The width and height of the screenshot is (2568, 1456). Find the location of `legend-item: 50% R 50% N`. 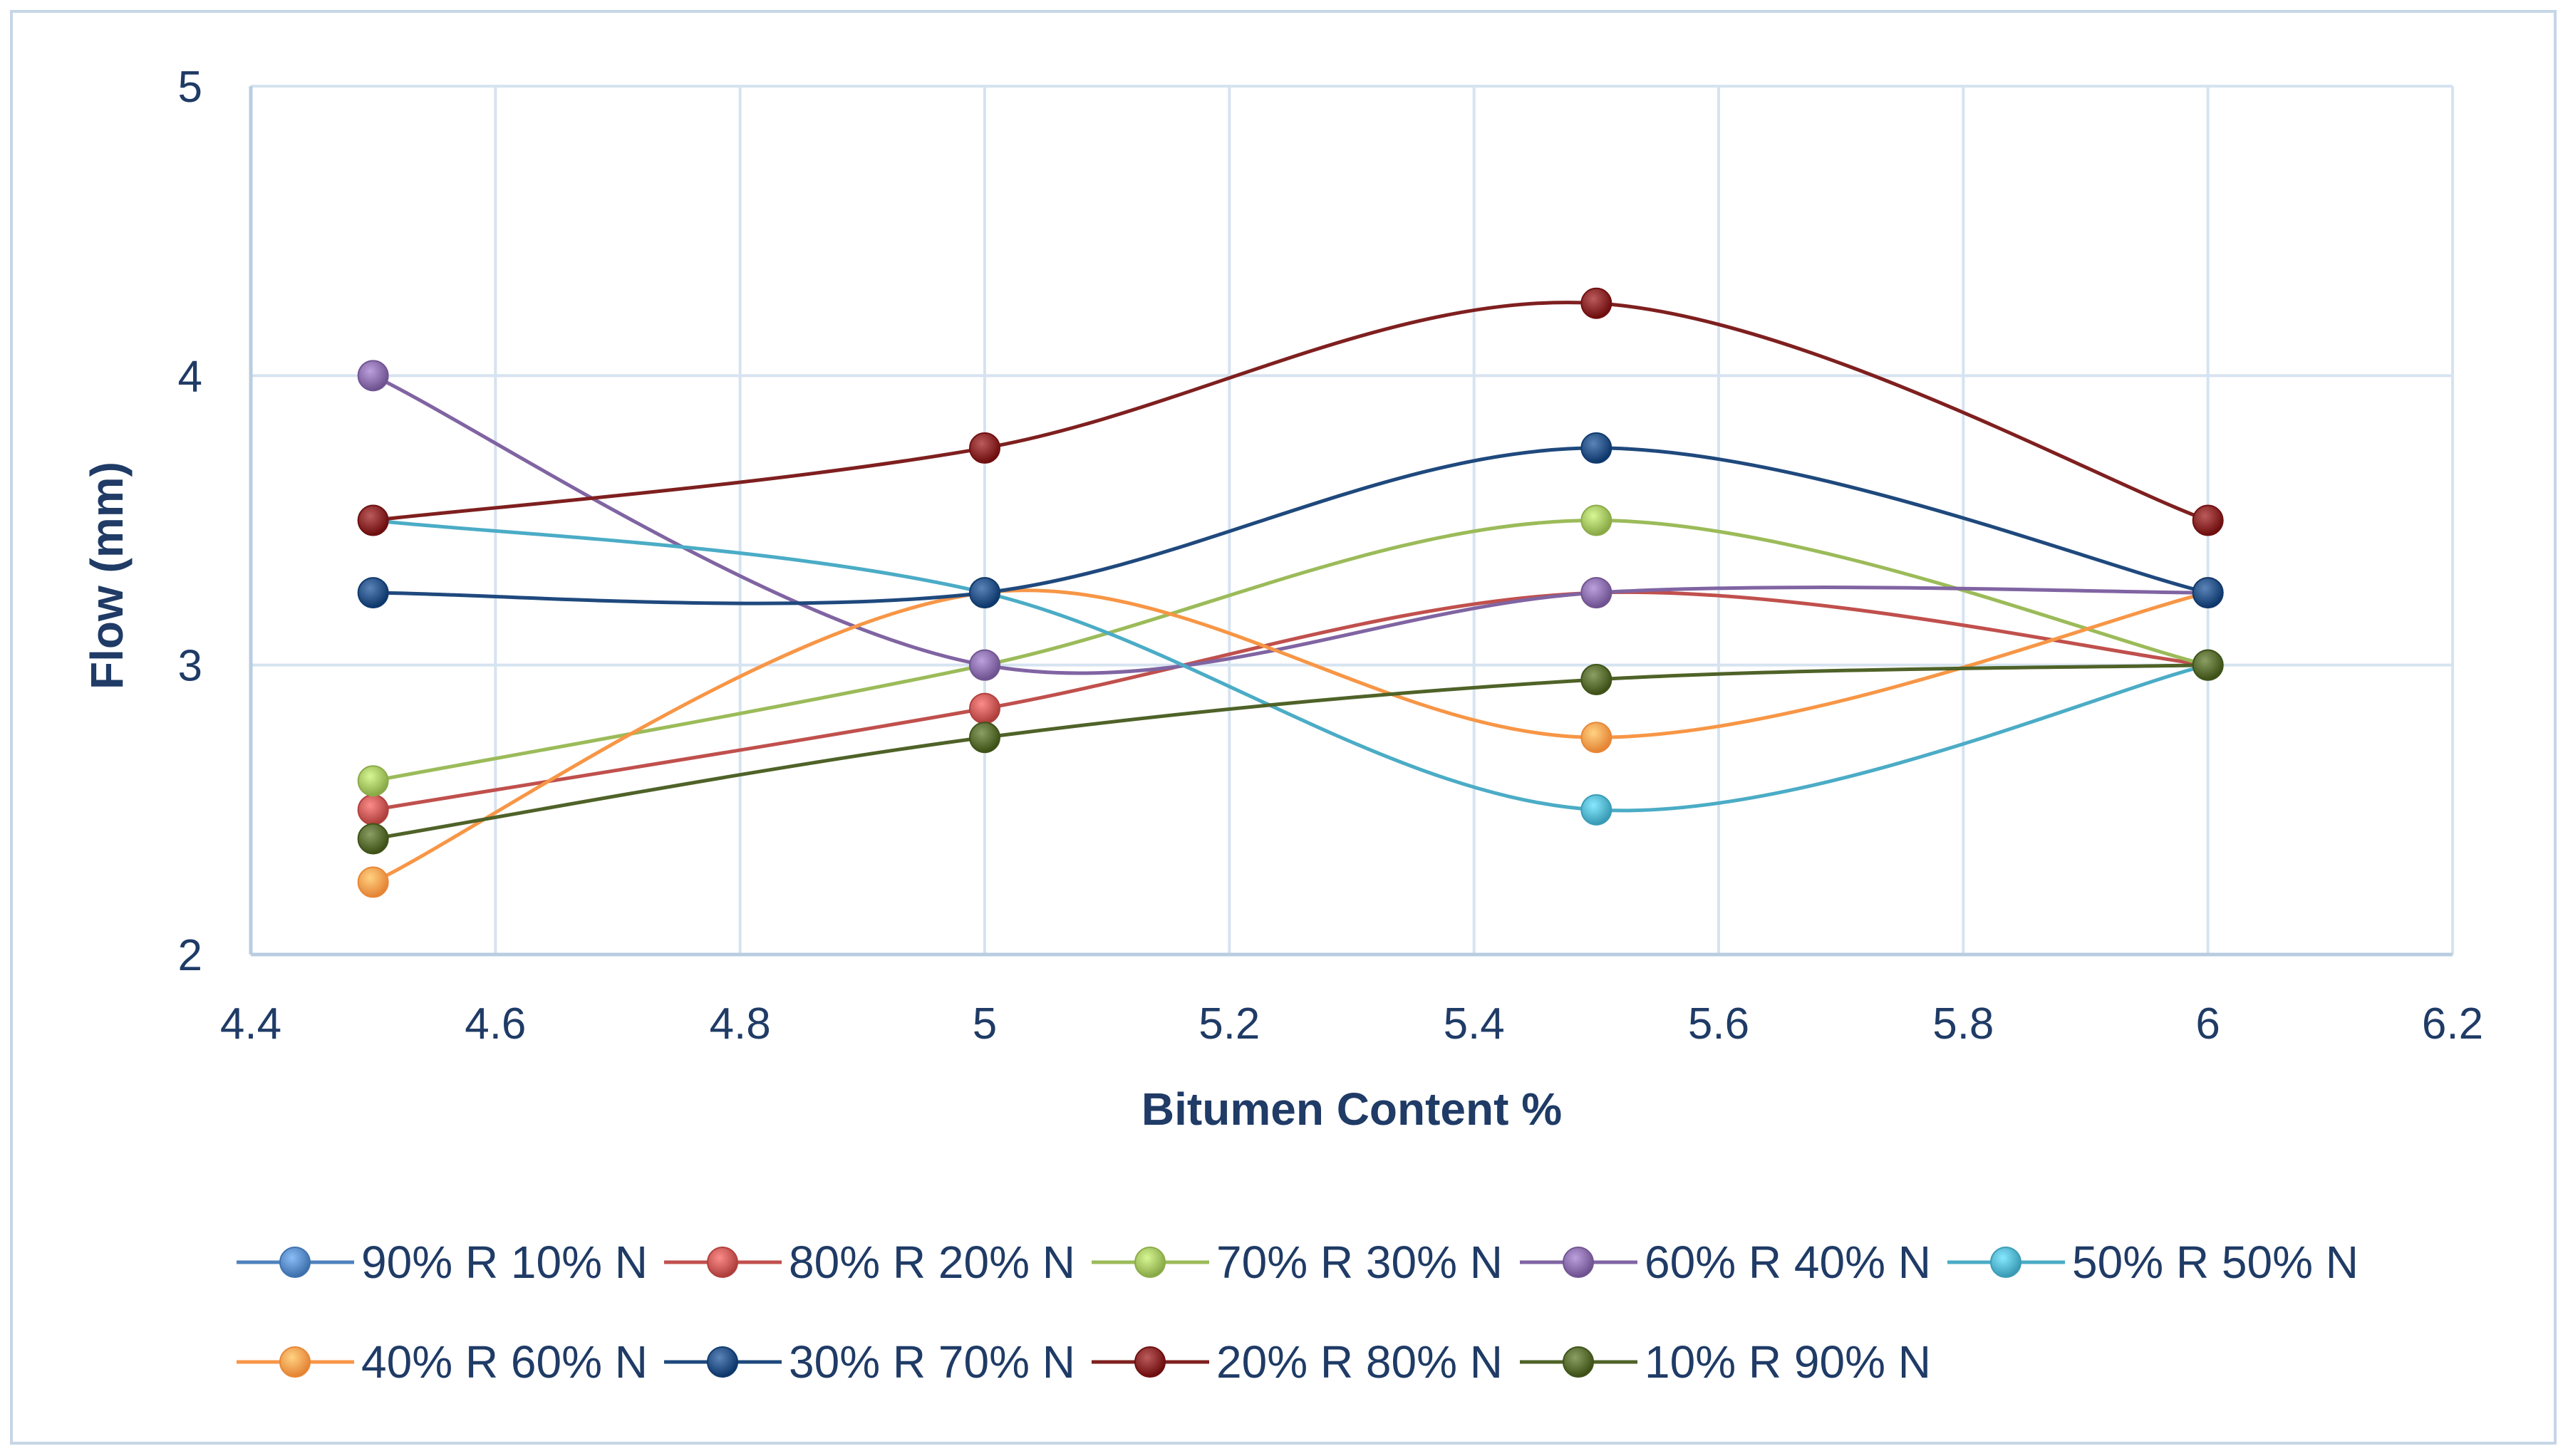

legend-item: 50% R 50% N is located at coordinates (2153, 1262).